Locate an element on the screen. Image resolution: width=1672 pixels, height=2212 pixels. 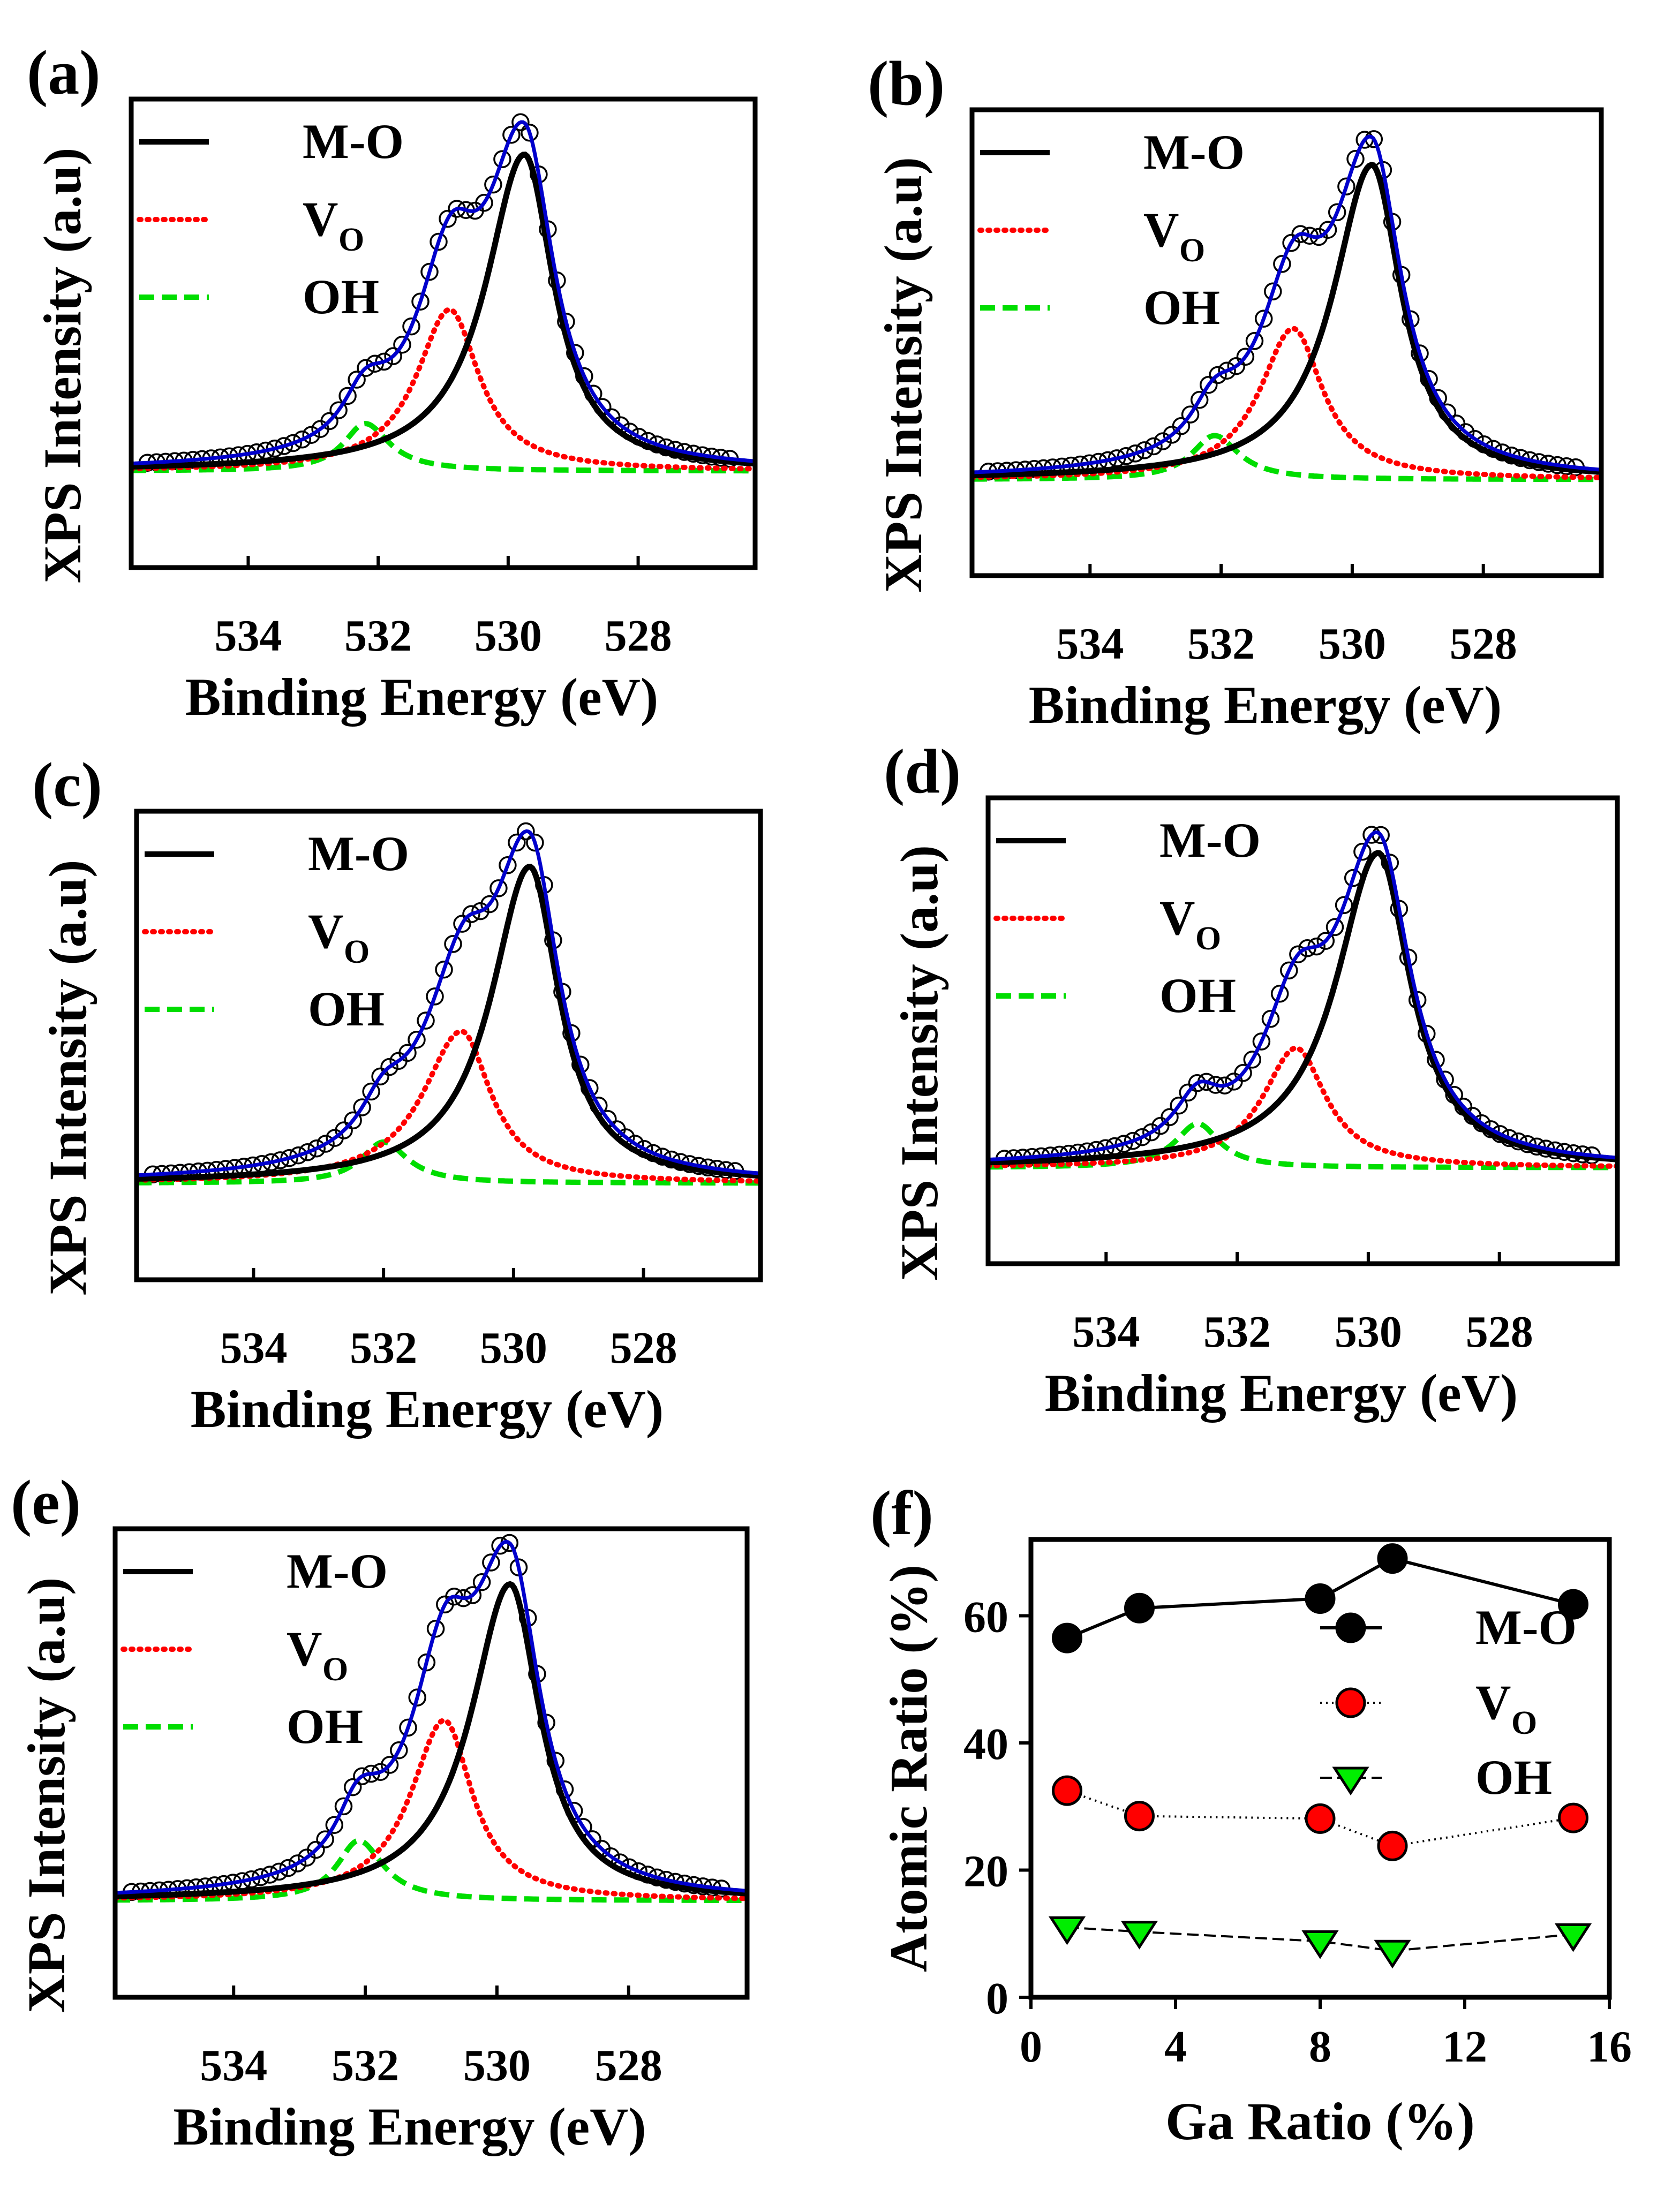
panel-d-peak-mo is located at coordinates (1302, 1008).